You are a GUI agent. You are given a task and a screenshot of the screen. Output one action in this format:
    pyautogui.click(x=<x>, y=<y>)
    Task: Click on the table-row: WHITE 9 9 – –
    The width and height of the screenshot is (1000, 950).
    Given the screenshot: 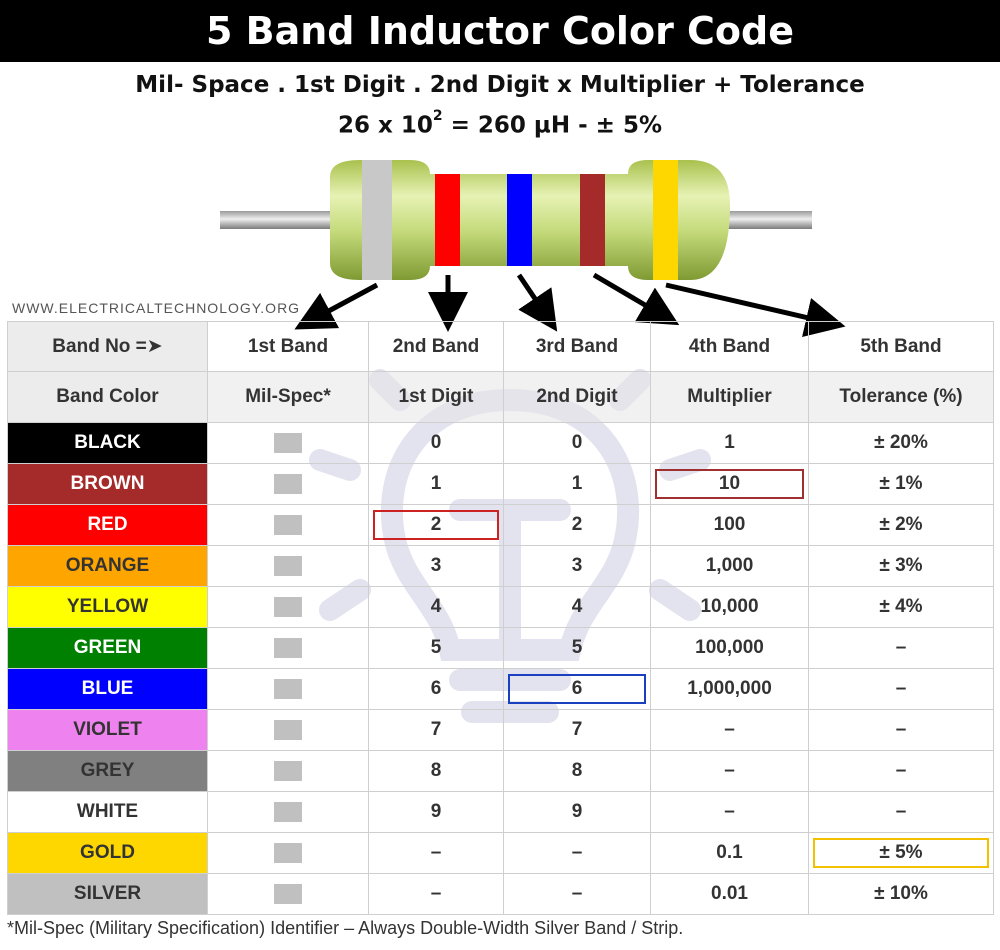 What is the action you would take?
    pyautogui.click(x=500, y=812)
    